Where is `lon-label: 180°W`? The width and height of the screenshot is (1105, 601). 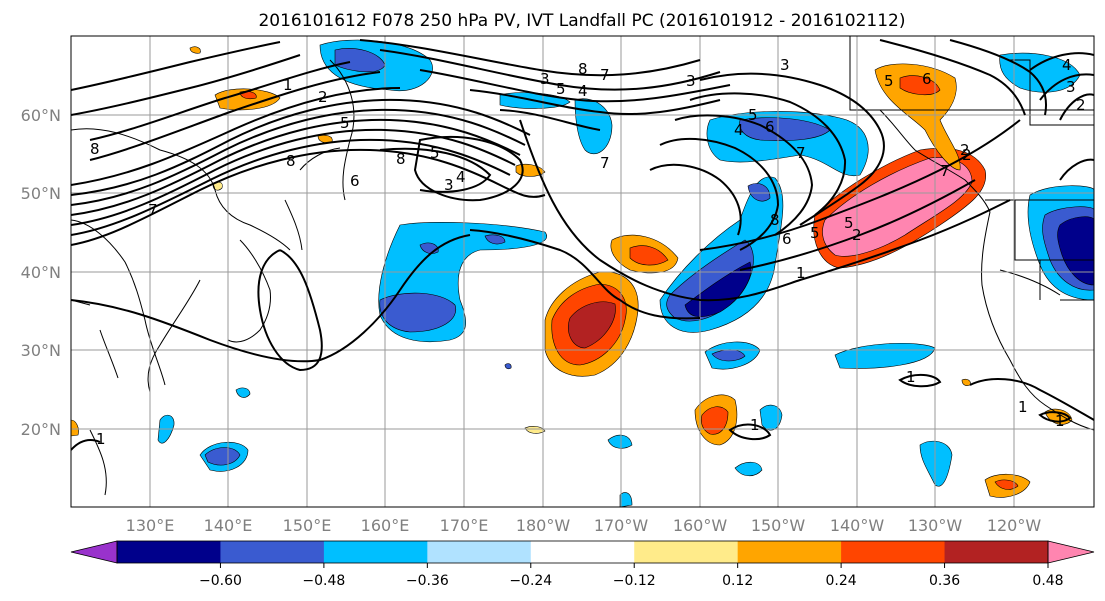
lon-label: 180°W is located at coordinates (543, 525).